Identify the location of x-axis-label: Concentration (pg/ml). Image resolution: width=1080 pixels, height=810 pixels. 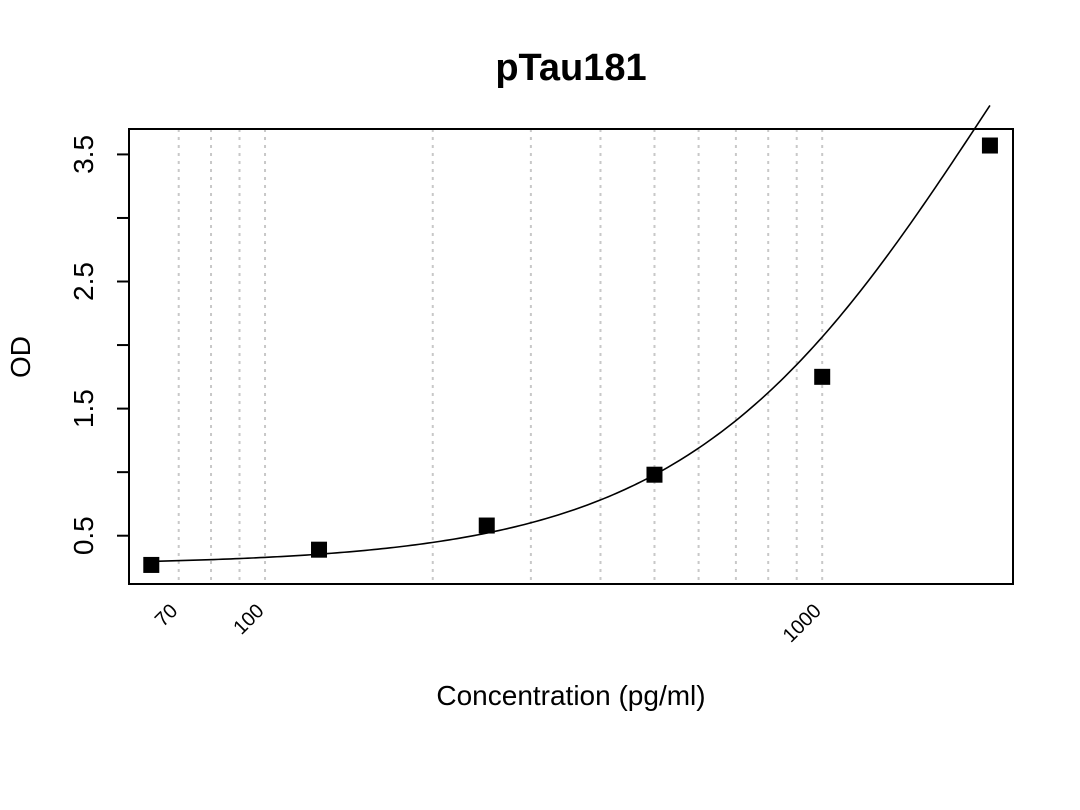
(570, 695).